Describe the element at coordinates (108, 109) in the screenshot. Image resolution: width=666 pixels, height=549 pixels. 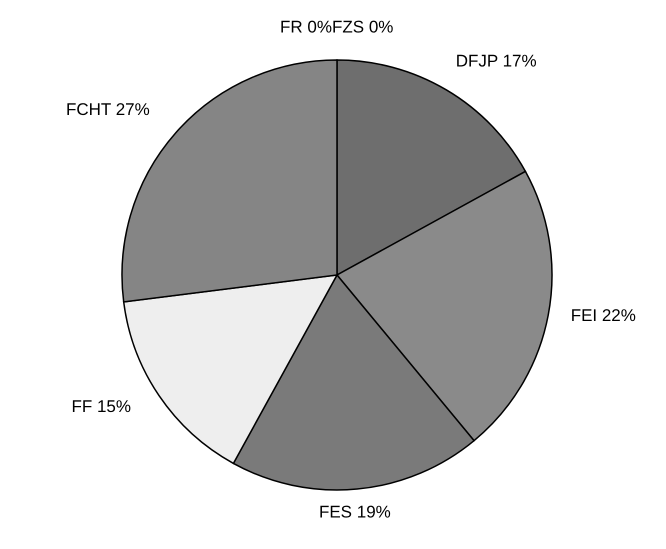
I see `slice-label: FCHT 27%` at that location.